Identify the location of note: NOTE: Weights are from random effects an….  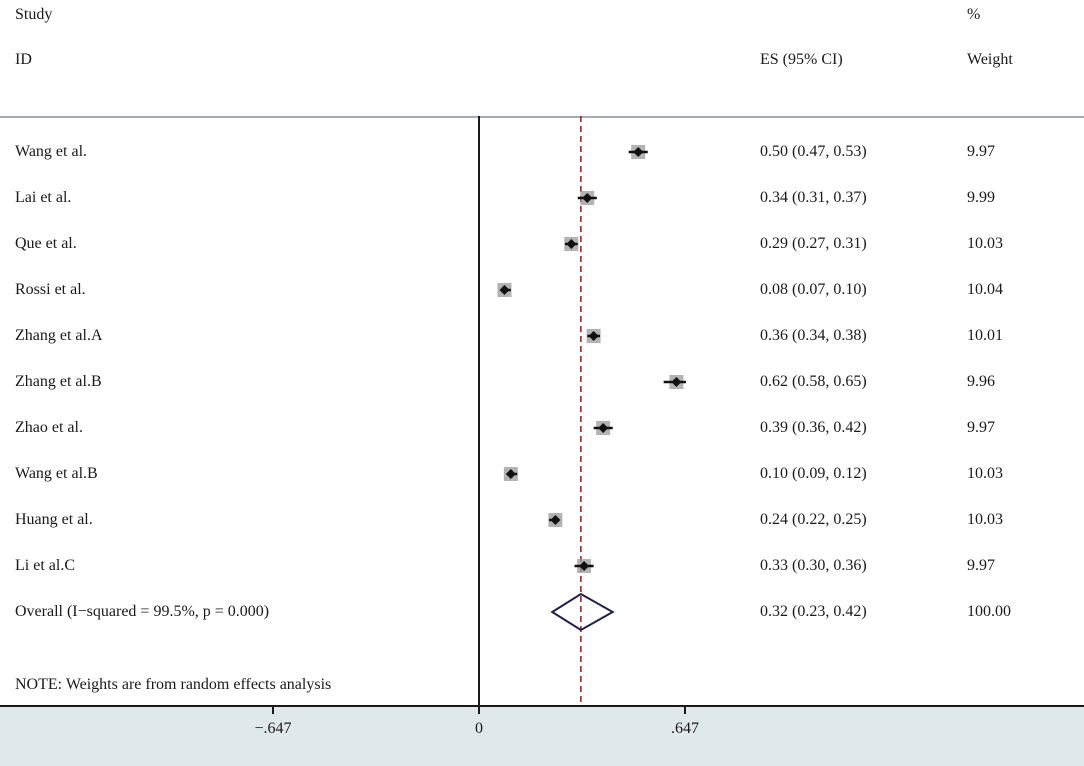
(173, 684).